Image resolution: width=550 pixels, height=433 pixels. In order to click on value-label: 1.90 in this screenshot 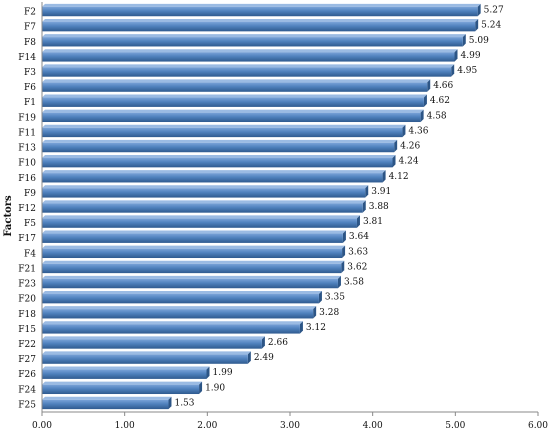, I will do `click(215, 388)`.